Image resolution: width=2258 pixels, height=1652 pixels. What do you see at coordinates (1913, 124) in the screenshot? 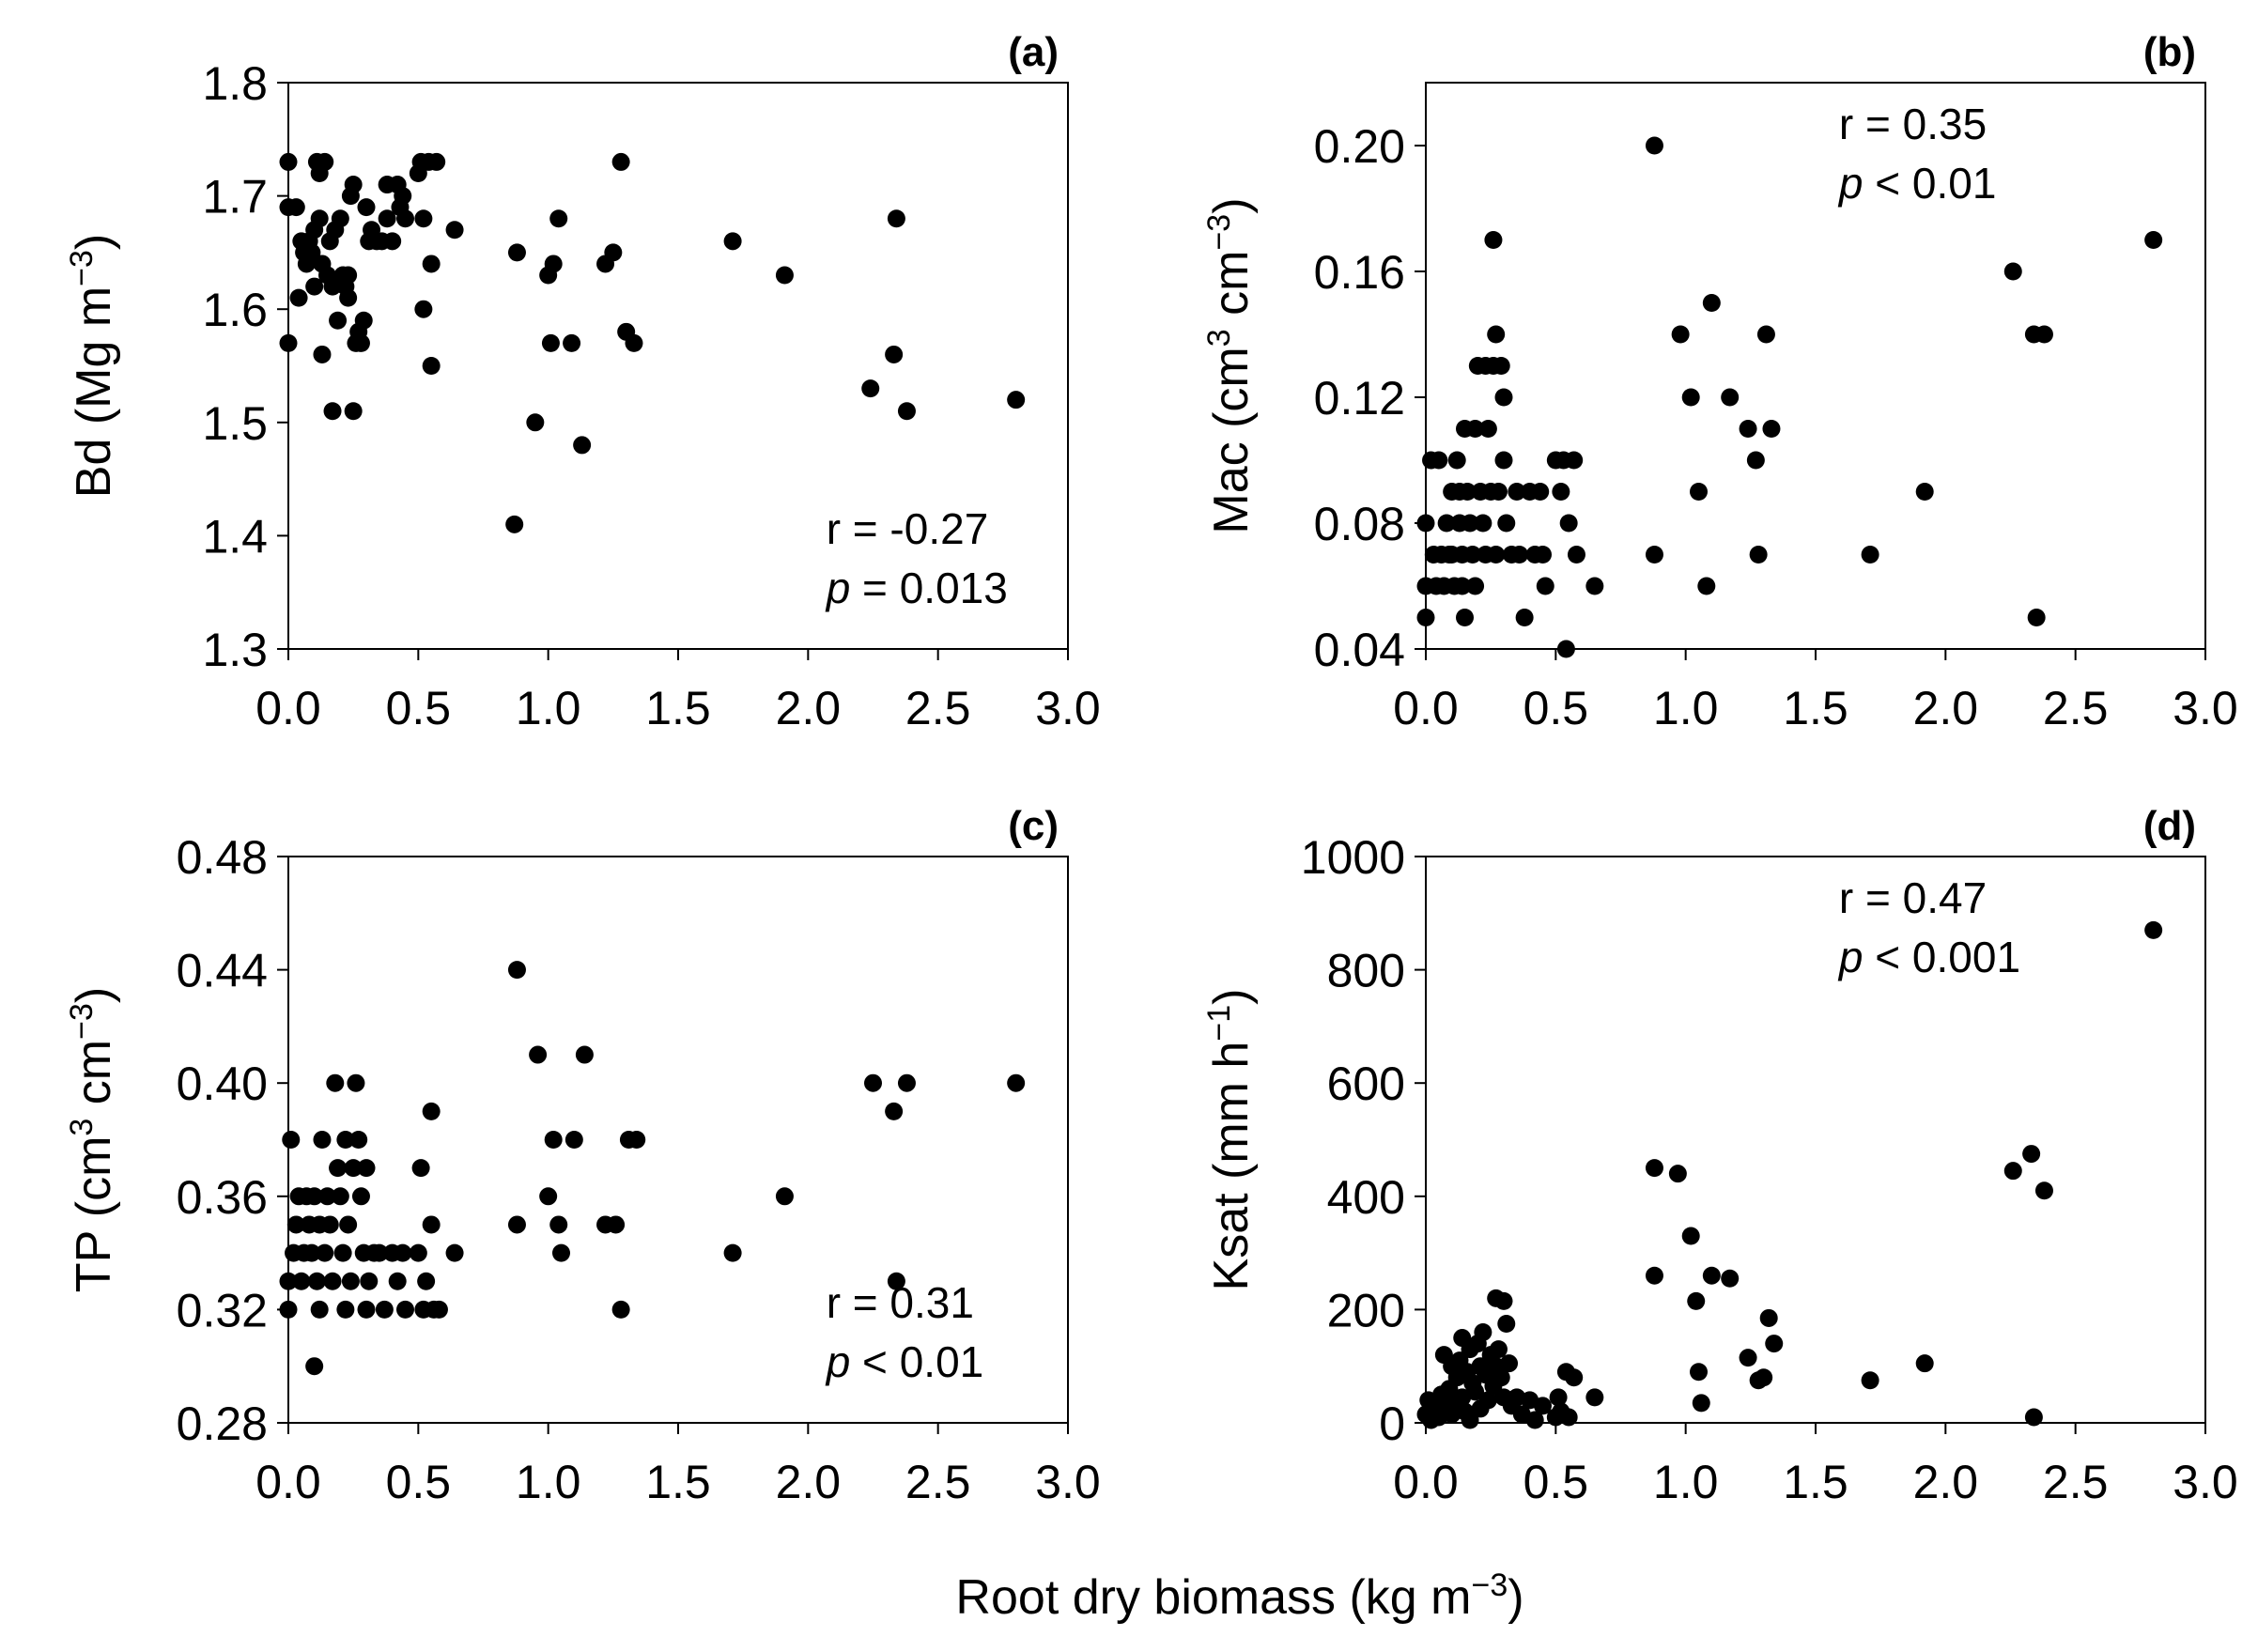
I see `correlation-r: r = 0.35` at bounding box center [1913, 124].